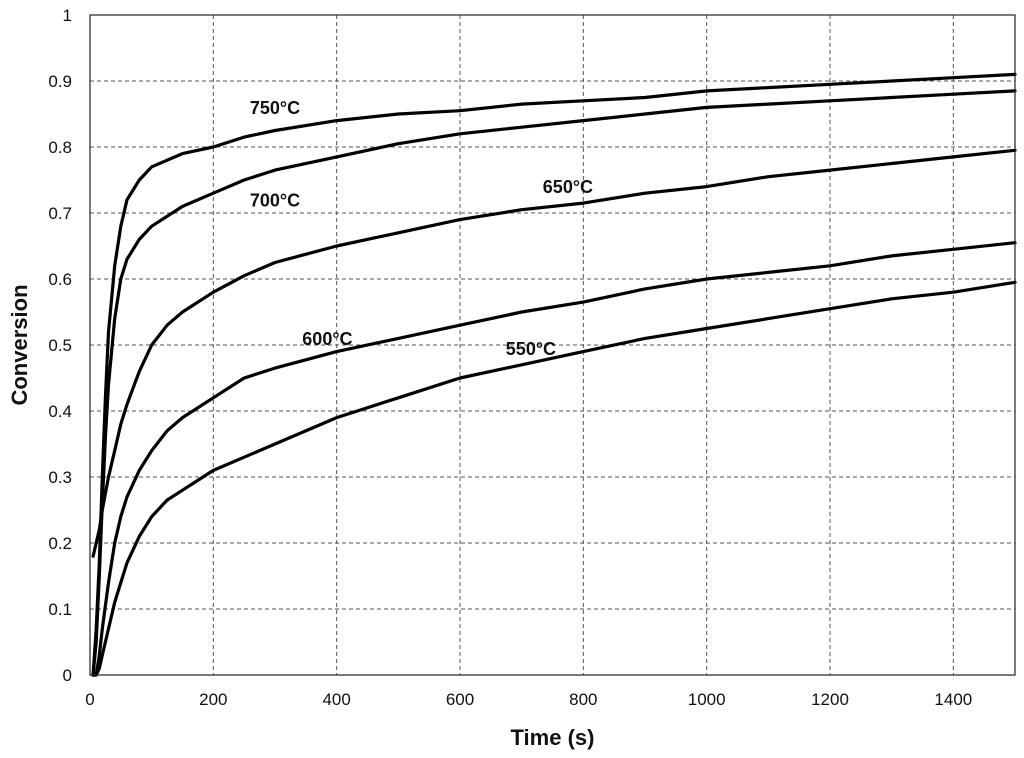 The image size is (1024, 758). Describe the element at coordinates (67, 15) in the screenshot. I see `y-tick-label: 1` at that location.